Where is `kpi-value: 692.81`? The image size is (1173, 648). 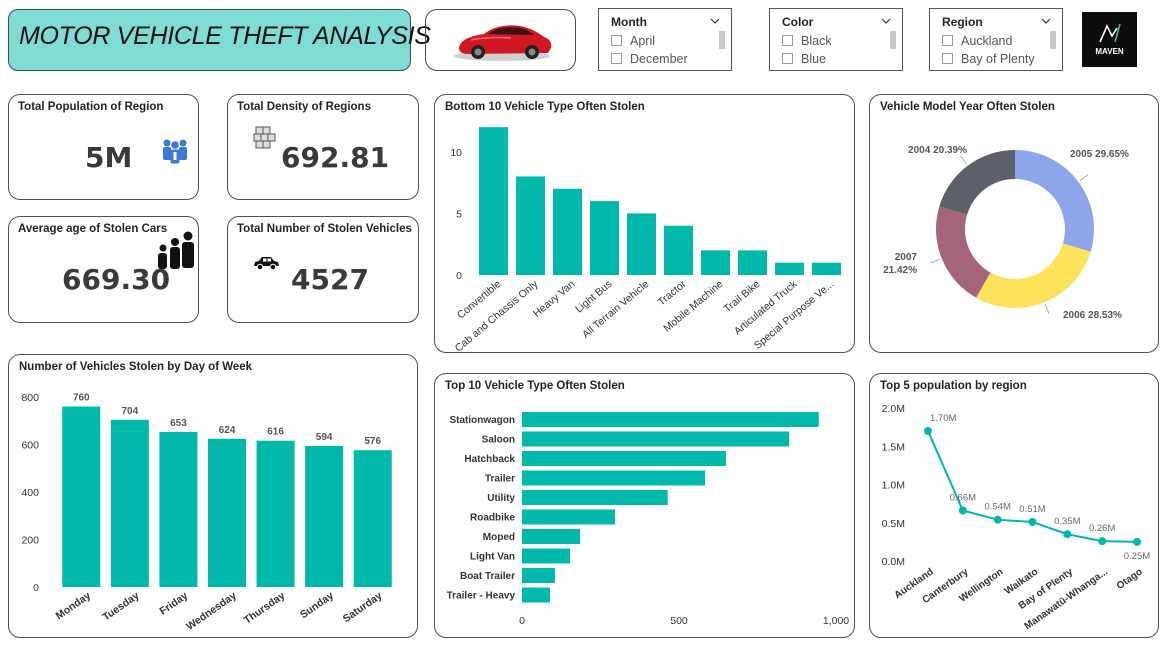 kpi-value: 692.81 is located at coordinates (335, 157).